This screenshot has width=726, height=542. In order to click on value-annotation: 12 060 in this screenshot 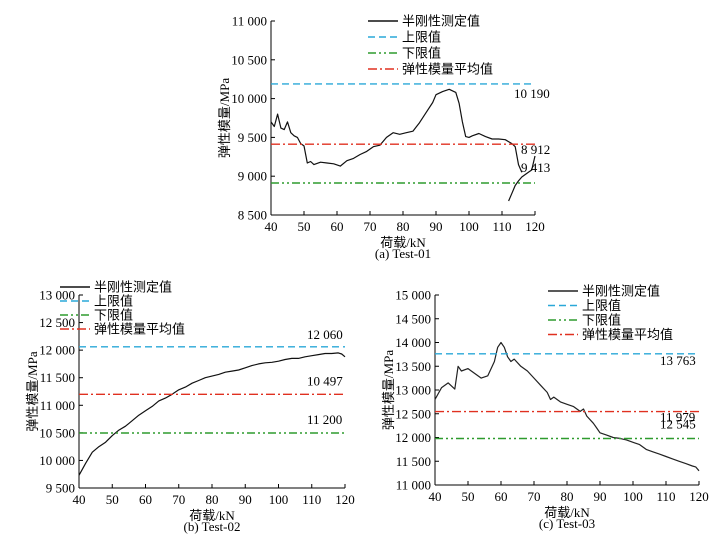, I will do `click(325, 334)`.